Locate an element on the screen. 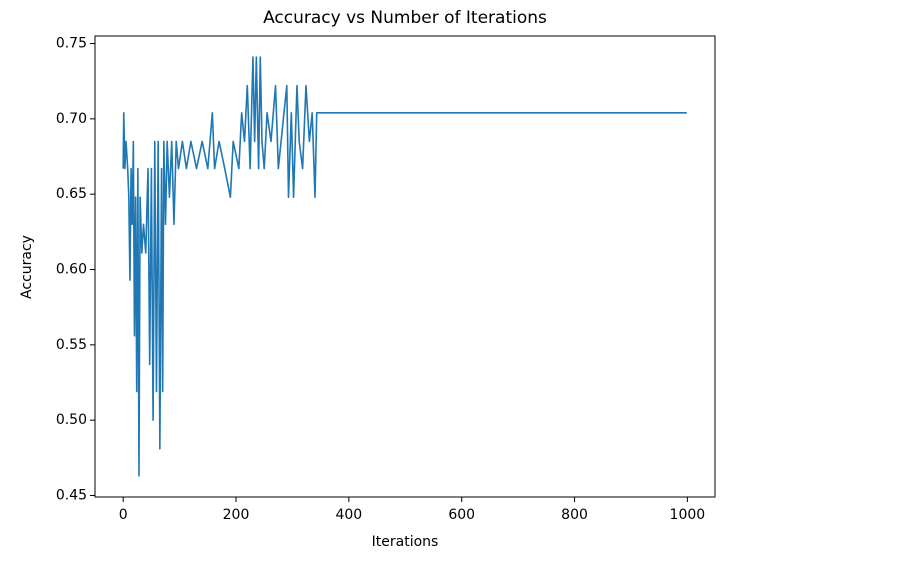 This screenshot has width=904, height=568. x-axis-label: Iterations is located at coordinates (405, 542).